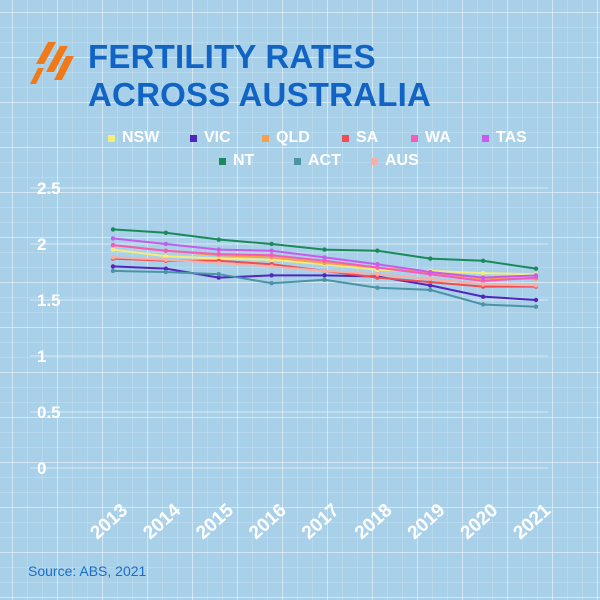 This screenshot has height=600, width=600. I want to click on legend-label: VIC, so click(217, 137).